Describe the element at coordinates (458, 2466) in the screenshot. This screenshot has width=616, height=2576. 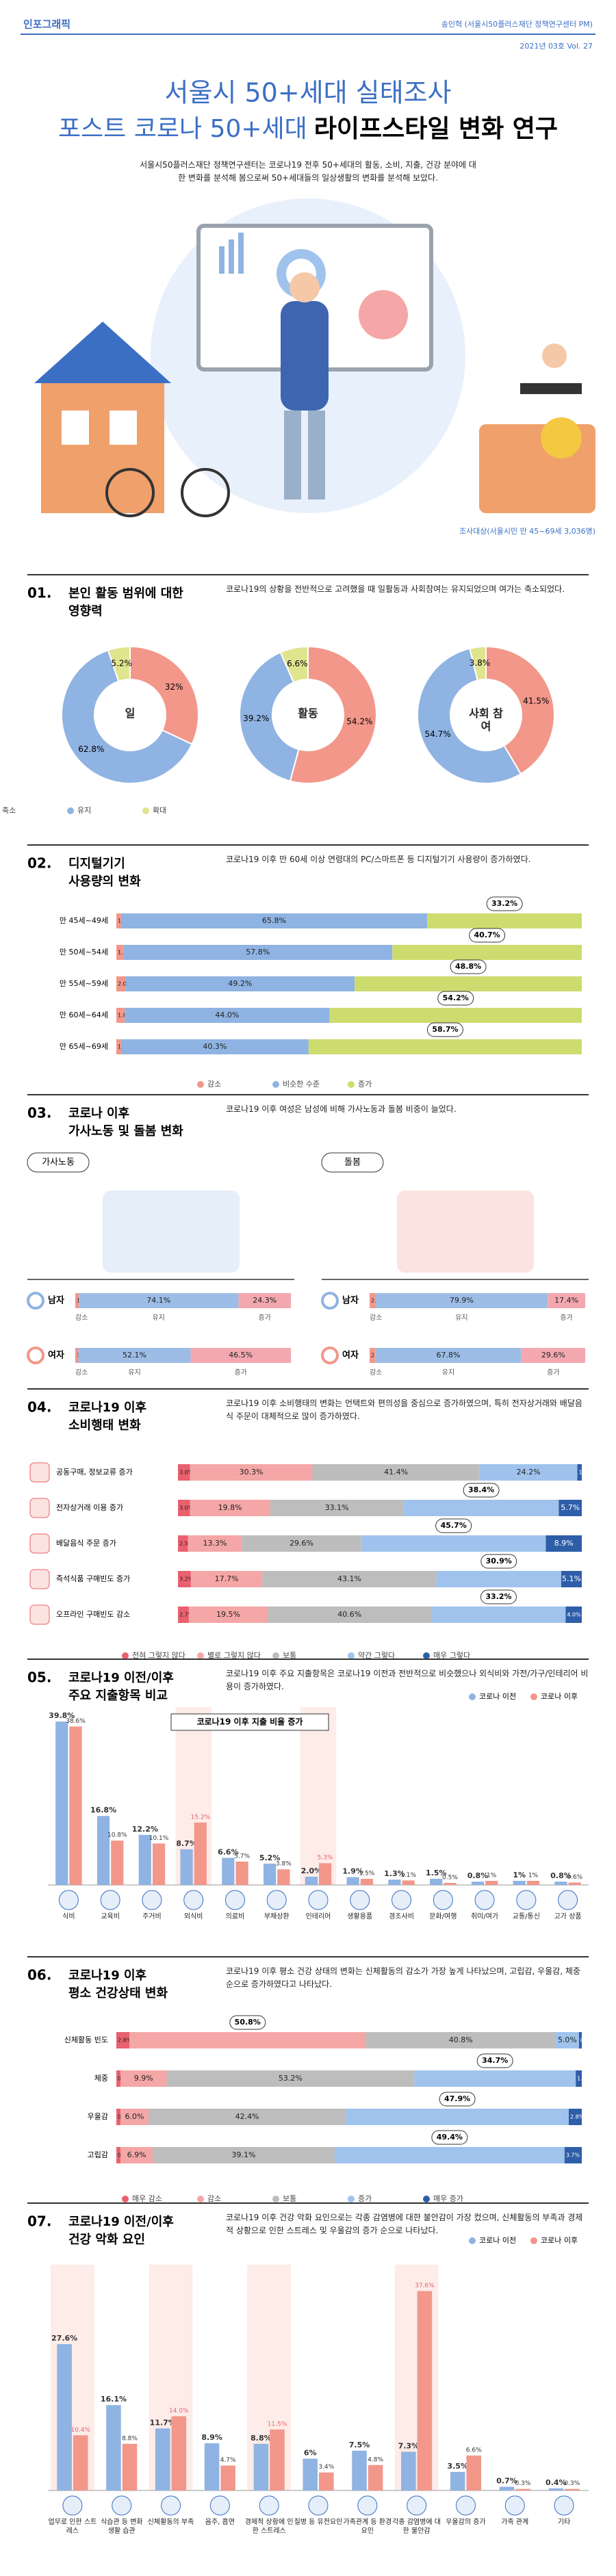
I see `value-label: 3.5%` at that location.